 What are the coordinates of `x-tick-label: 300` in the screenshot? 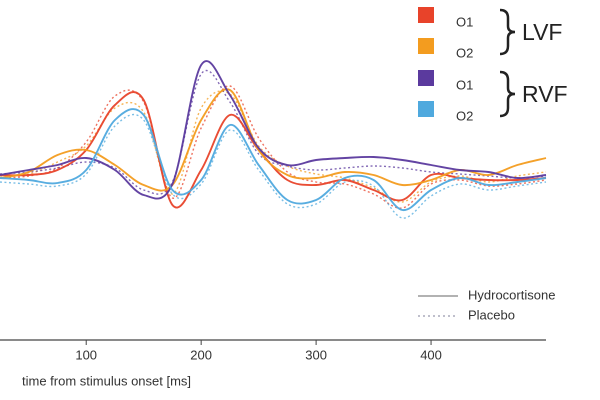 It's located at (316, 354).